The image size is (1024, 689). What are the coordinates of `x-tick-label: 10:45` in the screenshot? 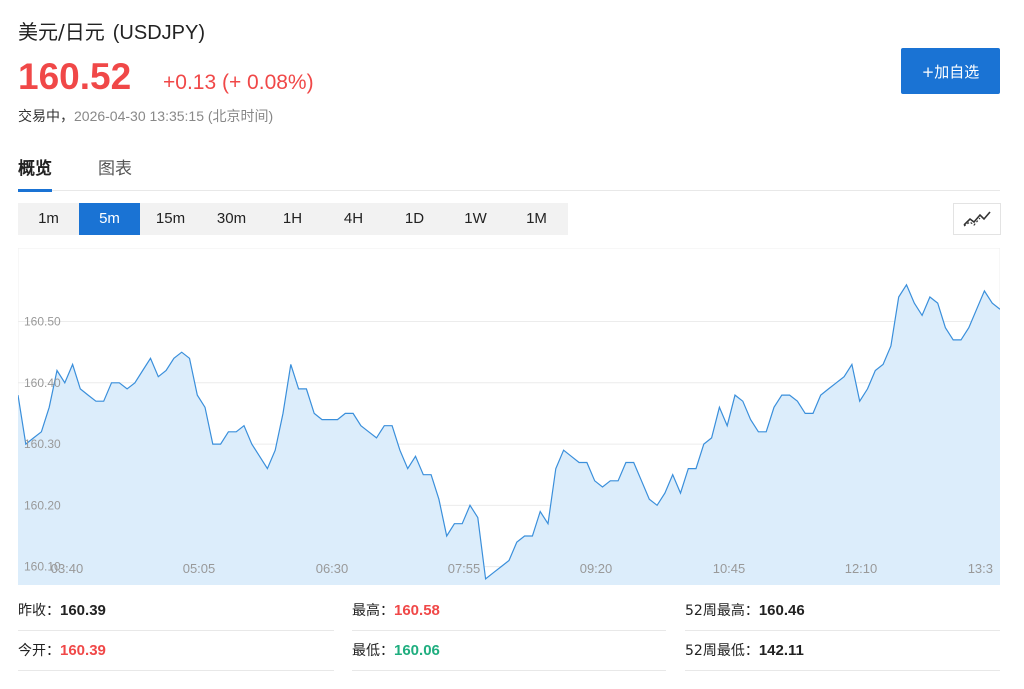 It's located at (729, 568).